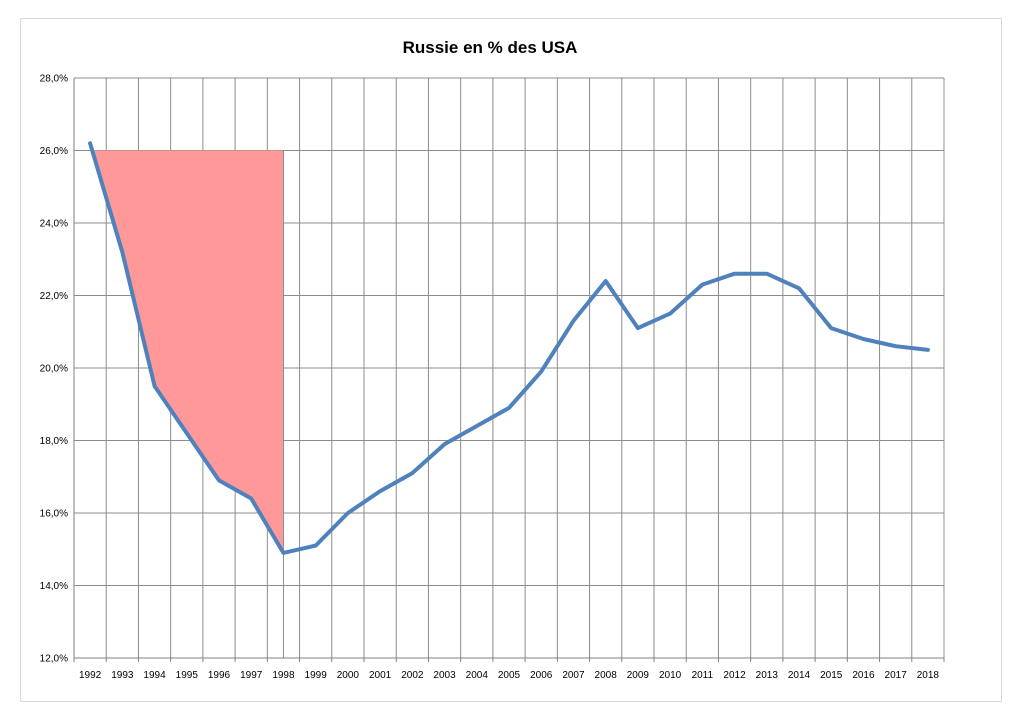 The width and height of the screenshot is (1024, 724). Describe the element at coordinates (444, 675) in the screenshot. I see `x-tick-label: 2003` at that location.